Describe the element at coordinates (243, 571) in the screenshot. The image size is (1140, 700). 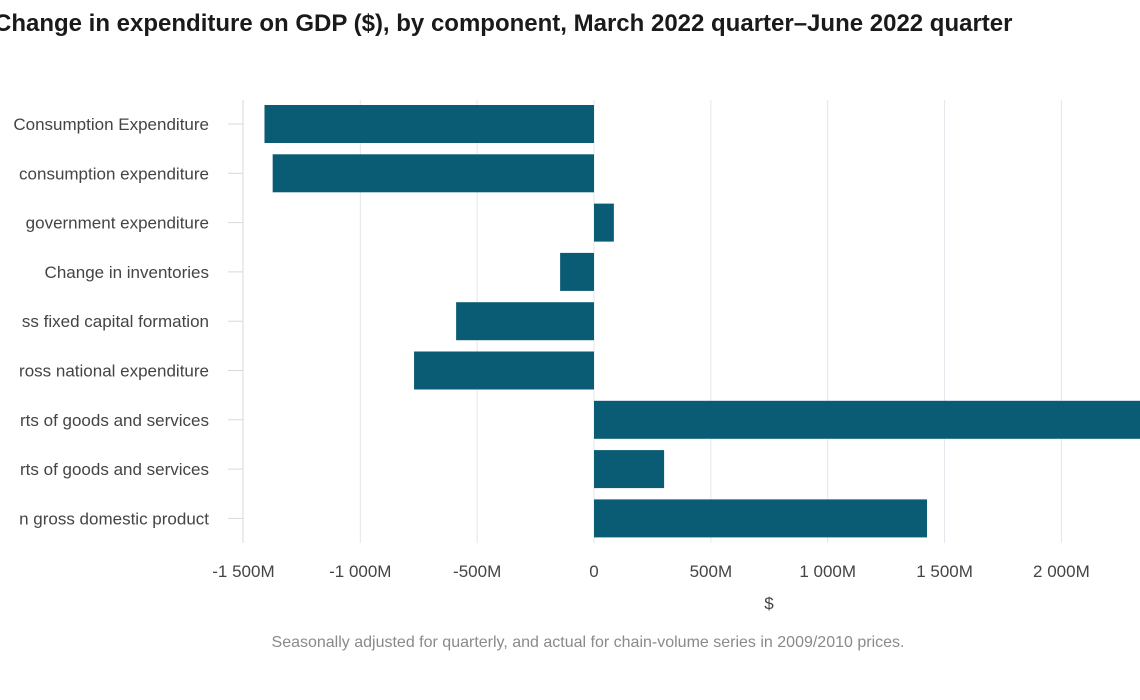
I see `x-tick-label: -1 500M` at that location.